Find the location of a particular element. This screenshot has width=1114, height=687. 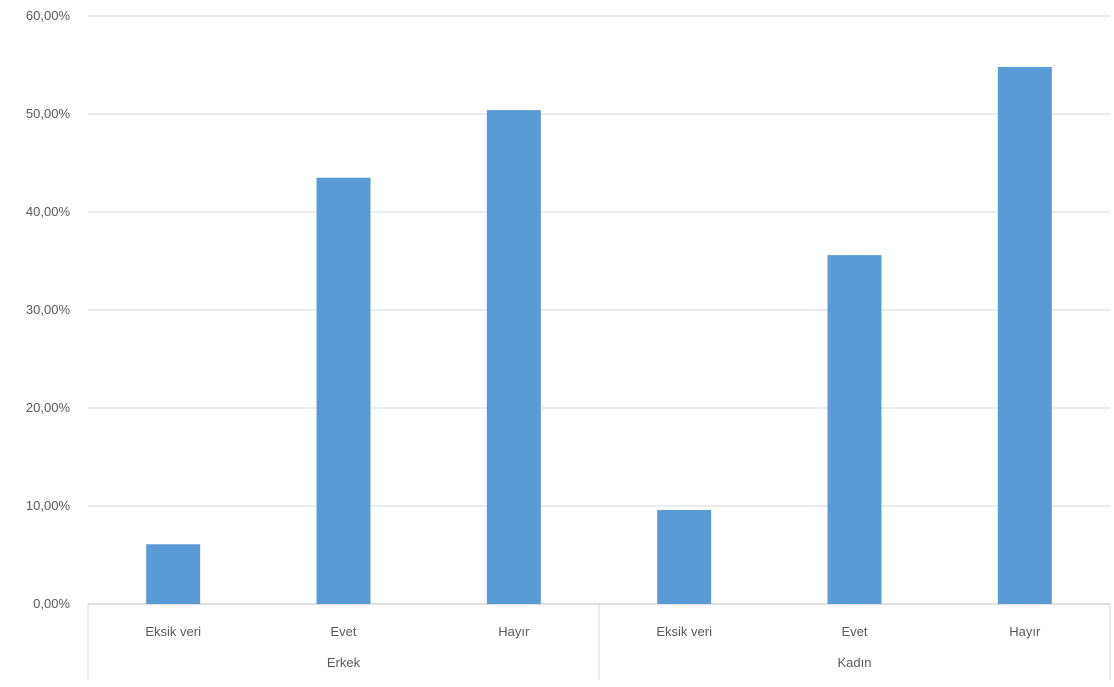

y-tick-label: 30,00% is located at coordinates (48, 309).